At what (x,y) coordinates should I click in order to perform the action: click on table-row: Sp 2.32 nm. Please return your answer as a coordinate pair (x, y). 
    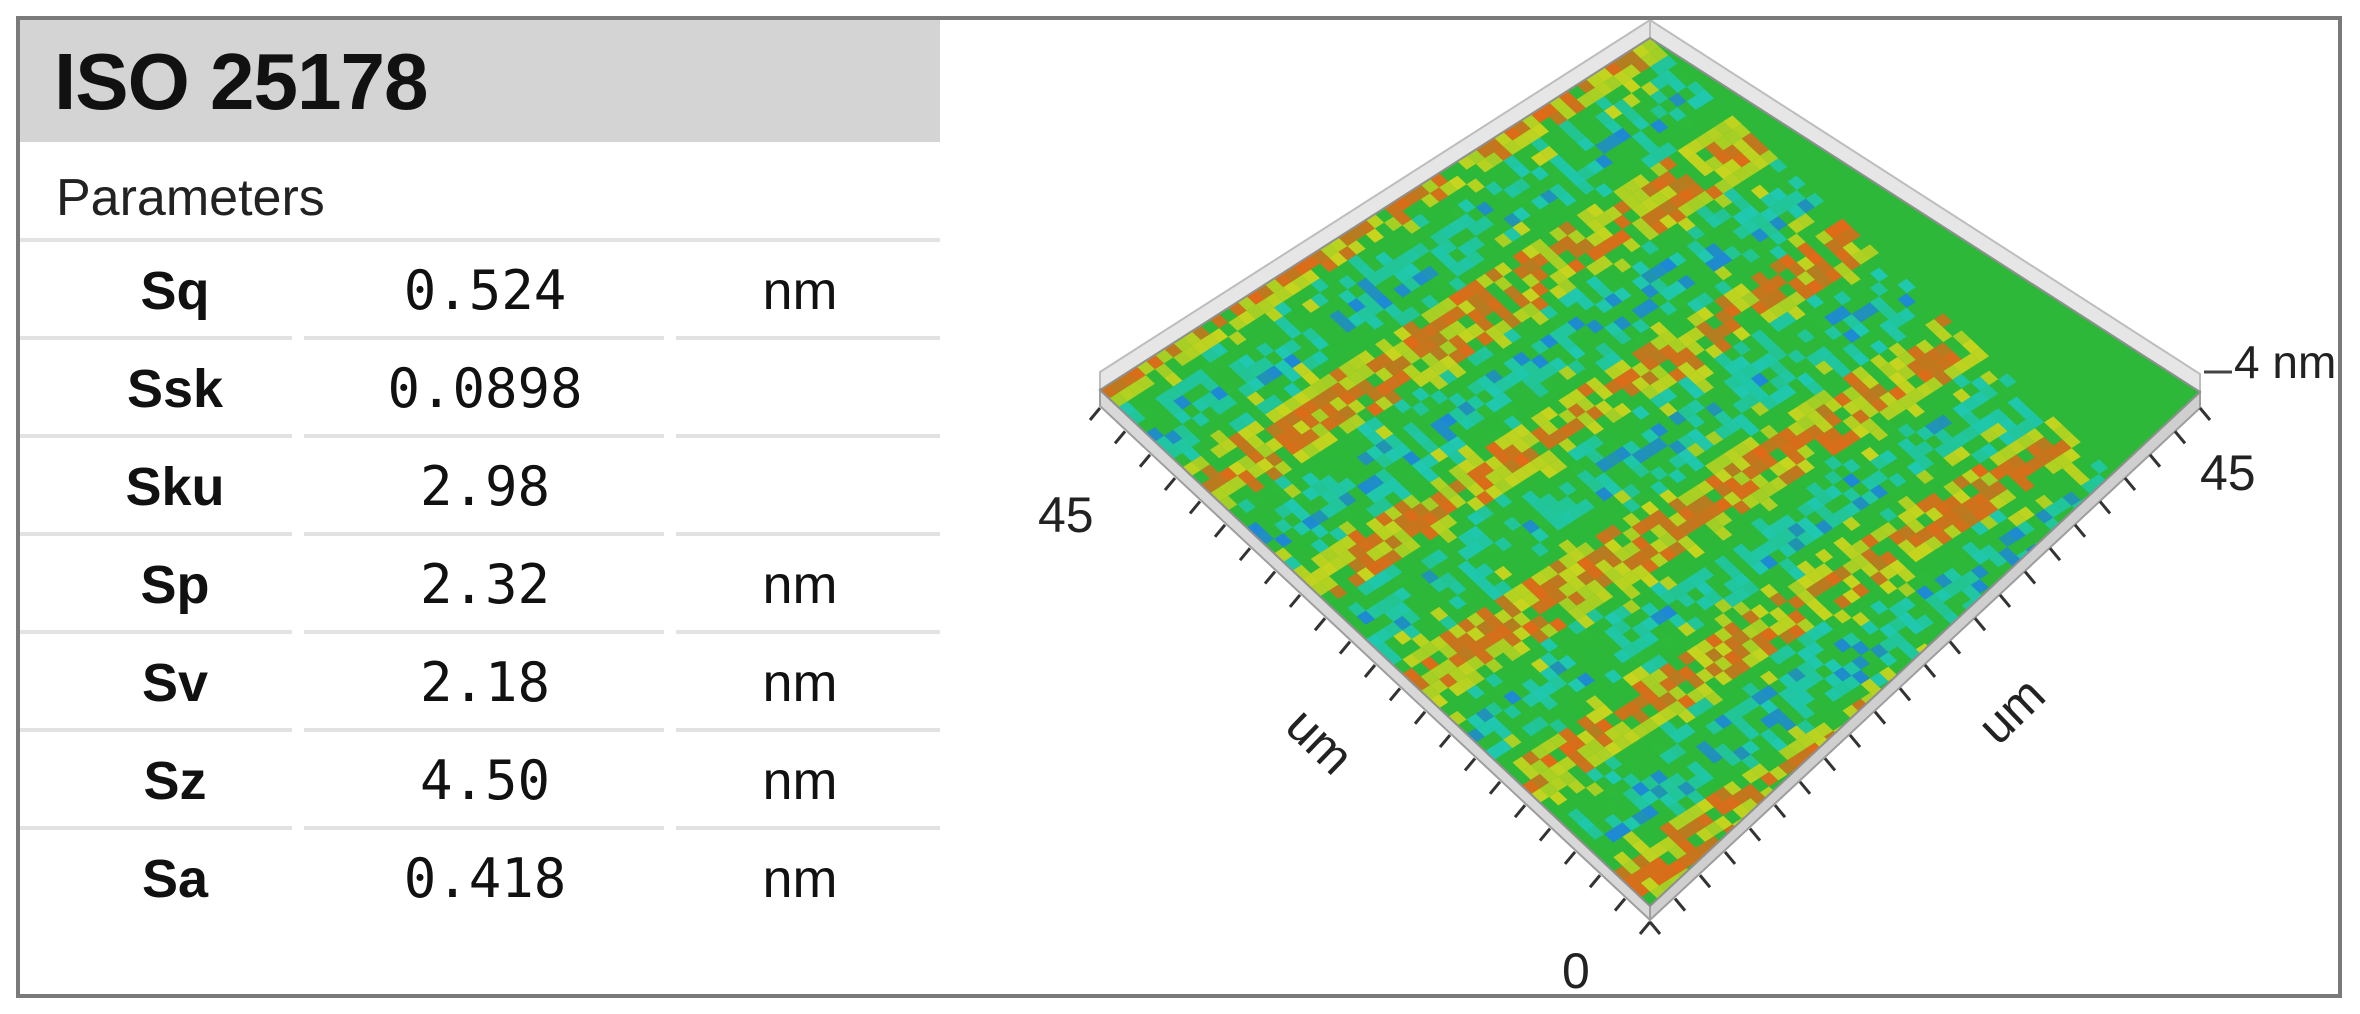
    Looking at the image, I should click on (480, 585).